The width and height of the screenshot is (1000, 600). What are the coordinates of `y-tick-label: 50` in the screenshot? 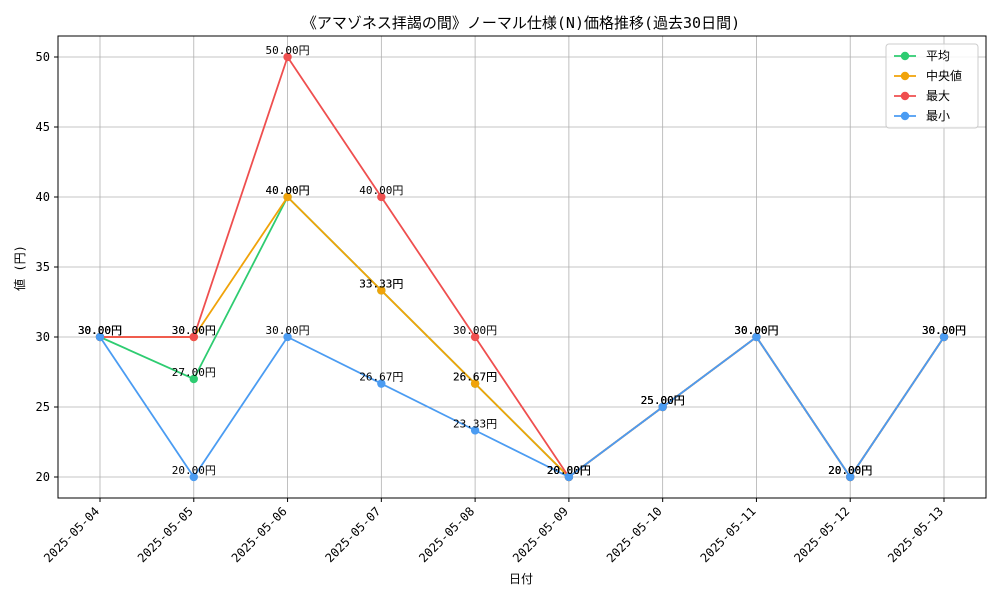 It's located at (43, 57).